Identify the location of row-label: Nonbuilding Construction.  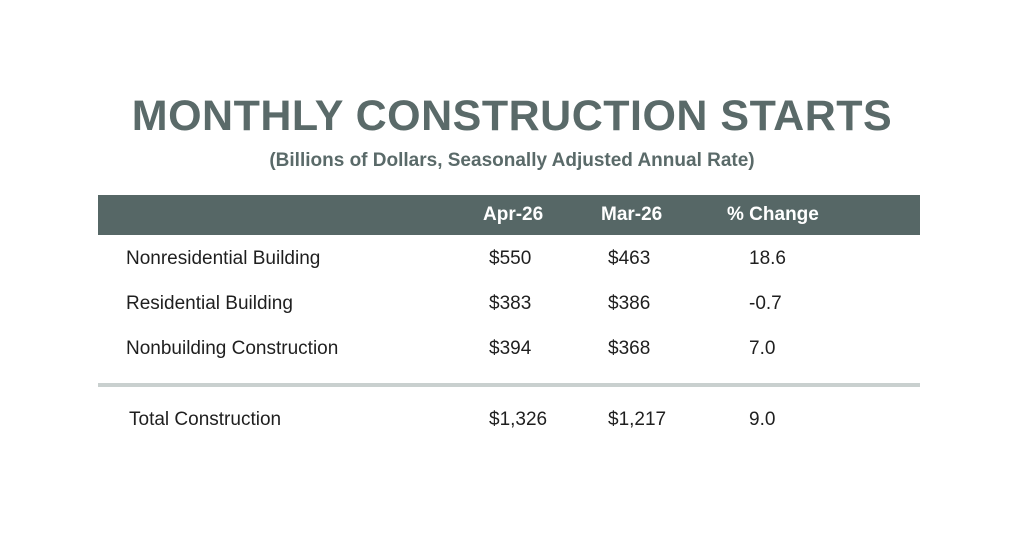
(232, 348).